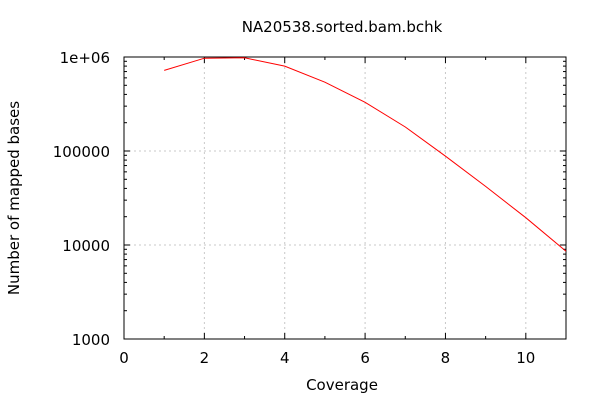 The image size is (600, 400). I want to click on y-tick-label: 1e+06, so click(85, 58).